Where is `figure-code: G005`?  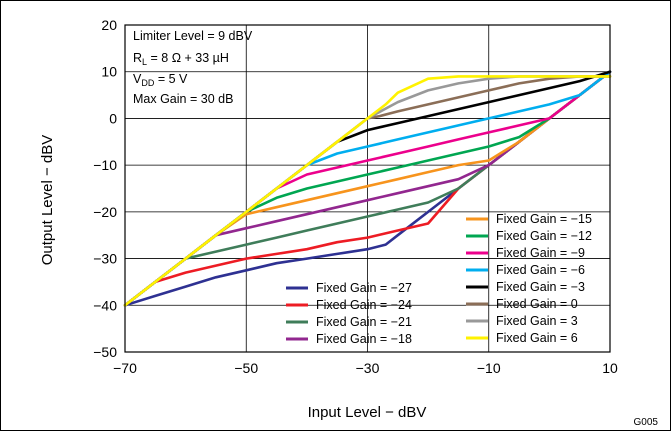 figure-code: G005 is located at coordinates (646, 422).